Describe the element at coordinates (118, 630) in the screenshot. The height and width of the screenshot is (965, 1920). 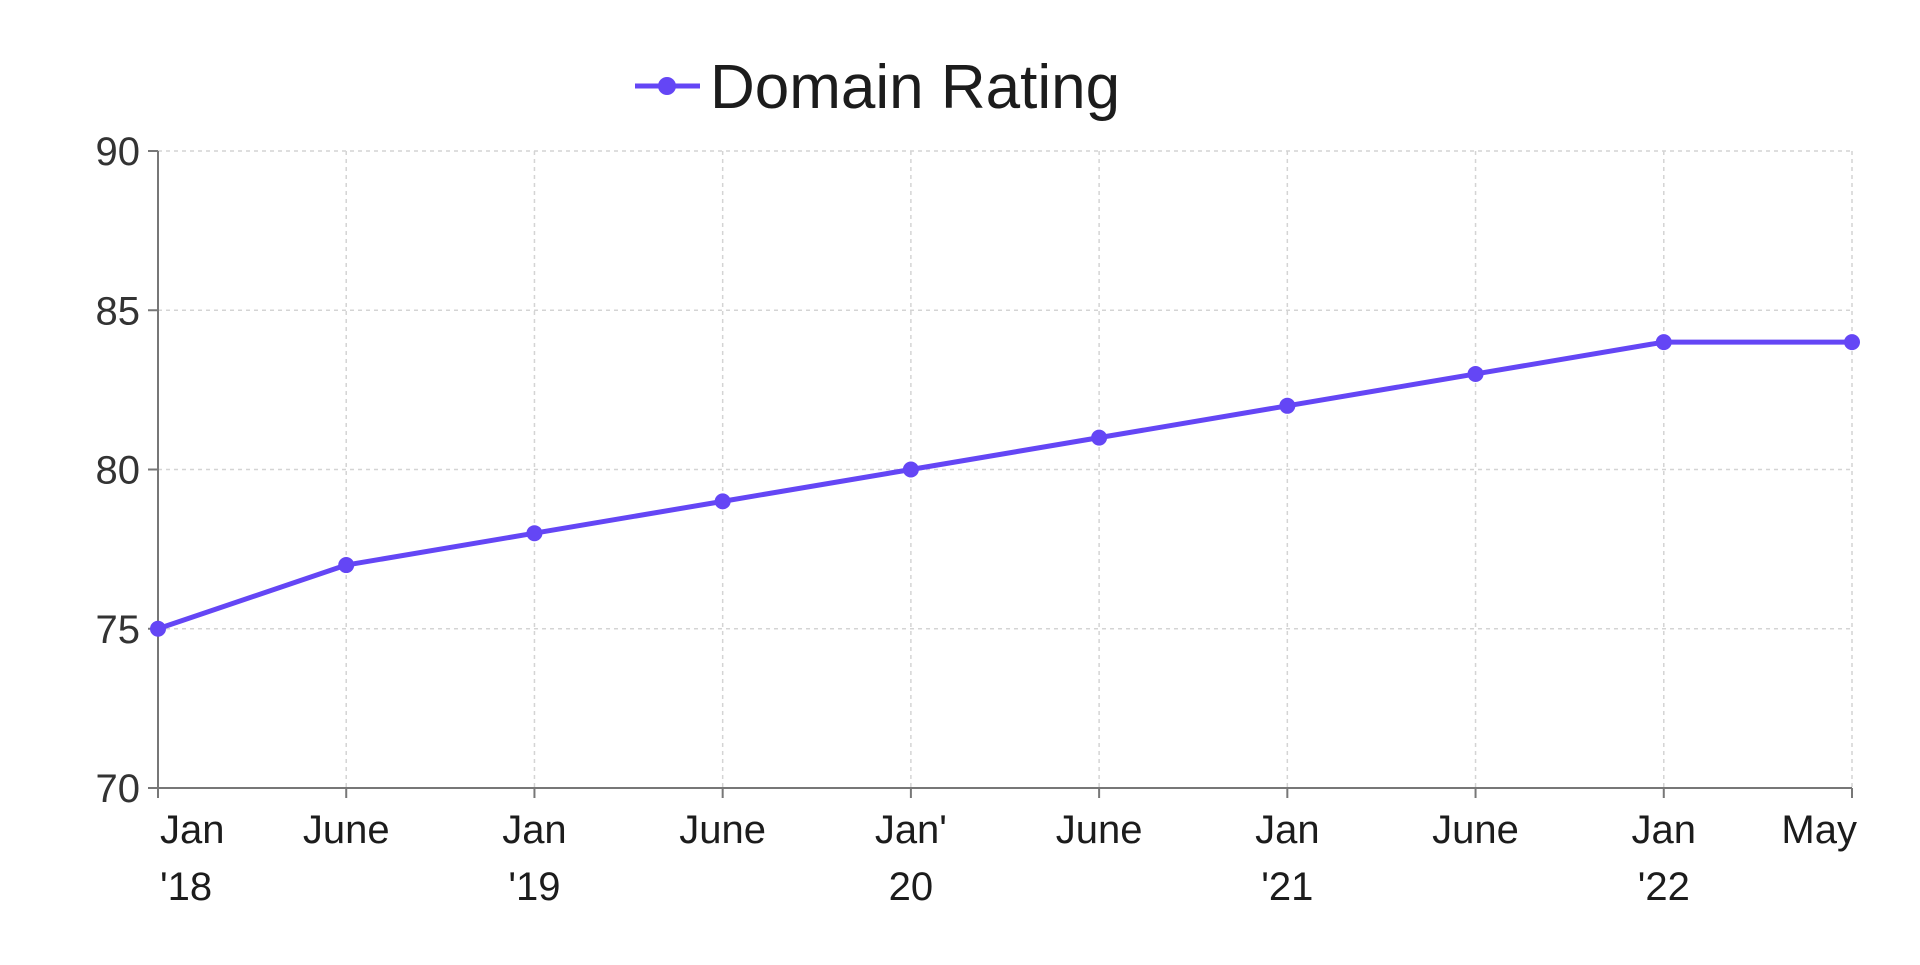
I see `y-tick-label: 75` at that location.